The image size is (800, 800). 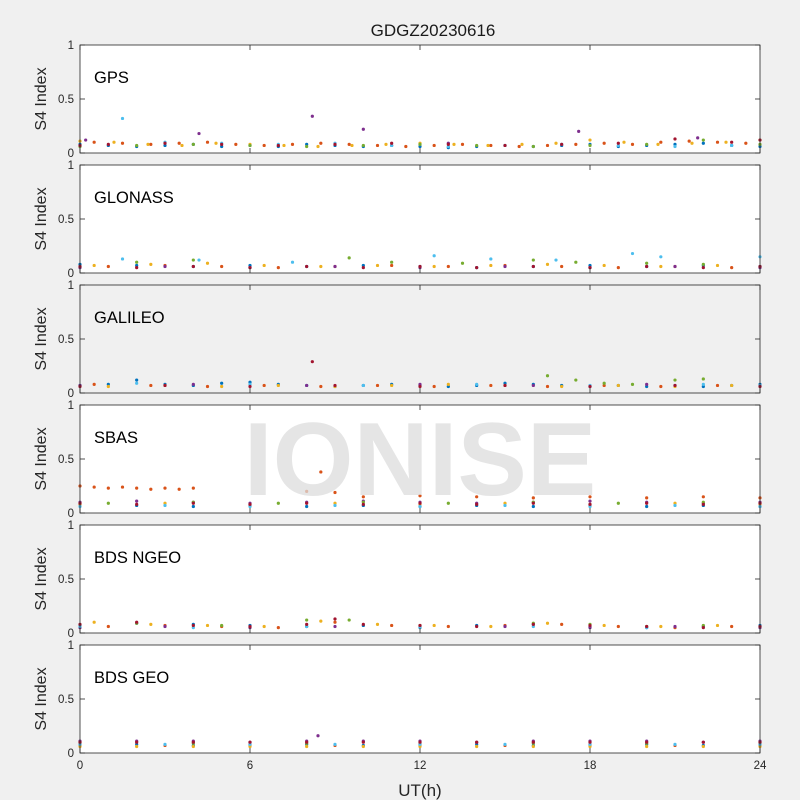 What do you see at coordinates (80, 766) in the screenshot?
I see `x-tick-label: 0` at bounding box center [80, 766].